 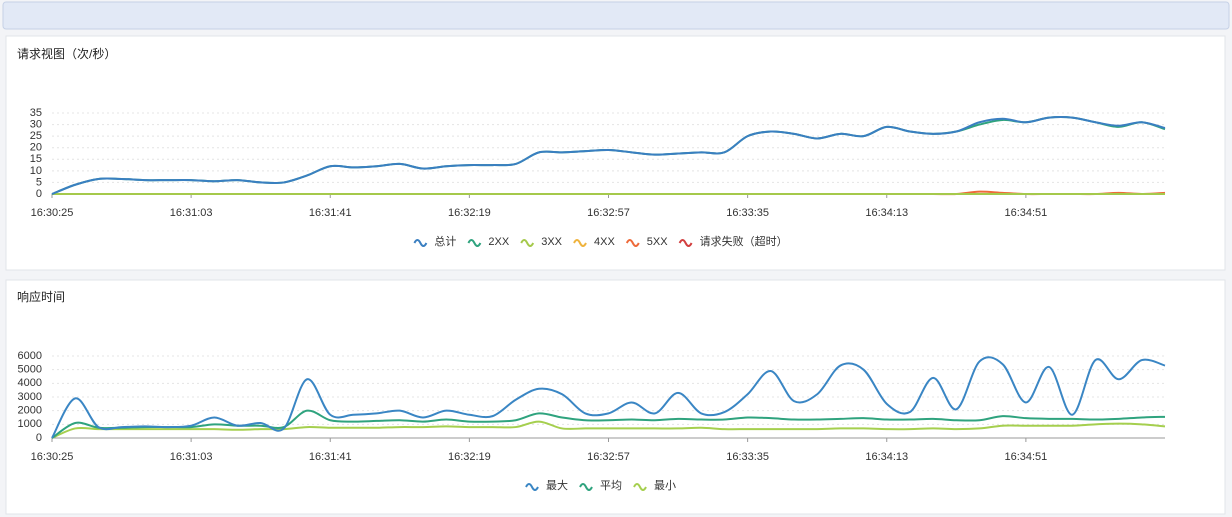 I want to click on y-tick-label: 5000, so click(x=30, y=370).